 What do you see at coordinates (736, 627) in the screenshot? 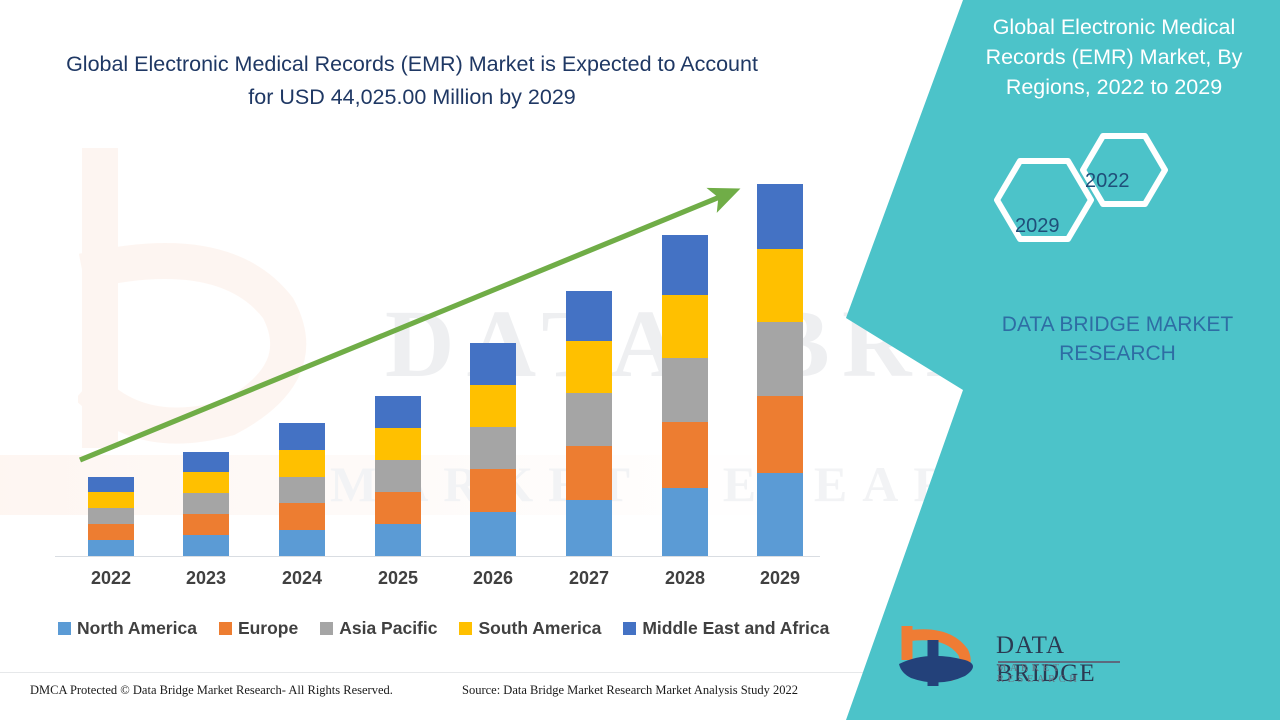
I see `legend-label: Middle East and Africa` at bounding box center [736, 627].